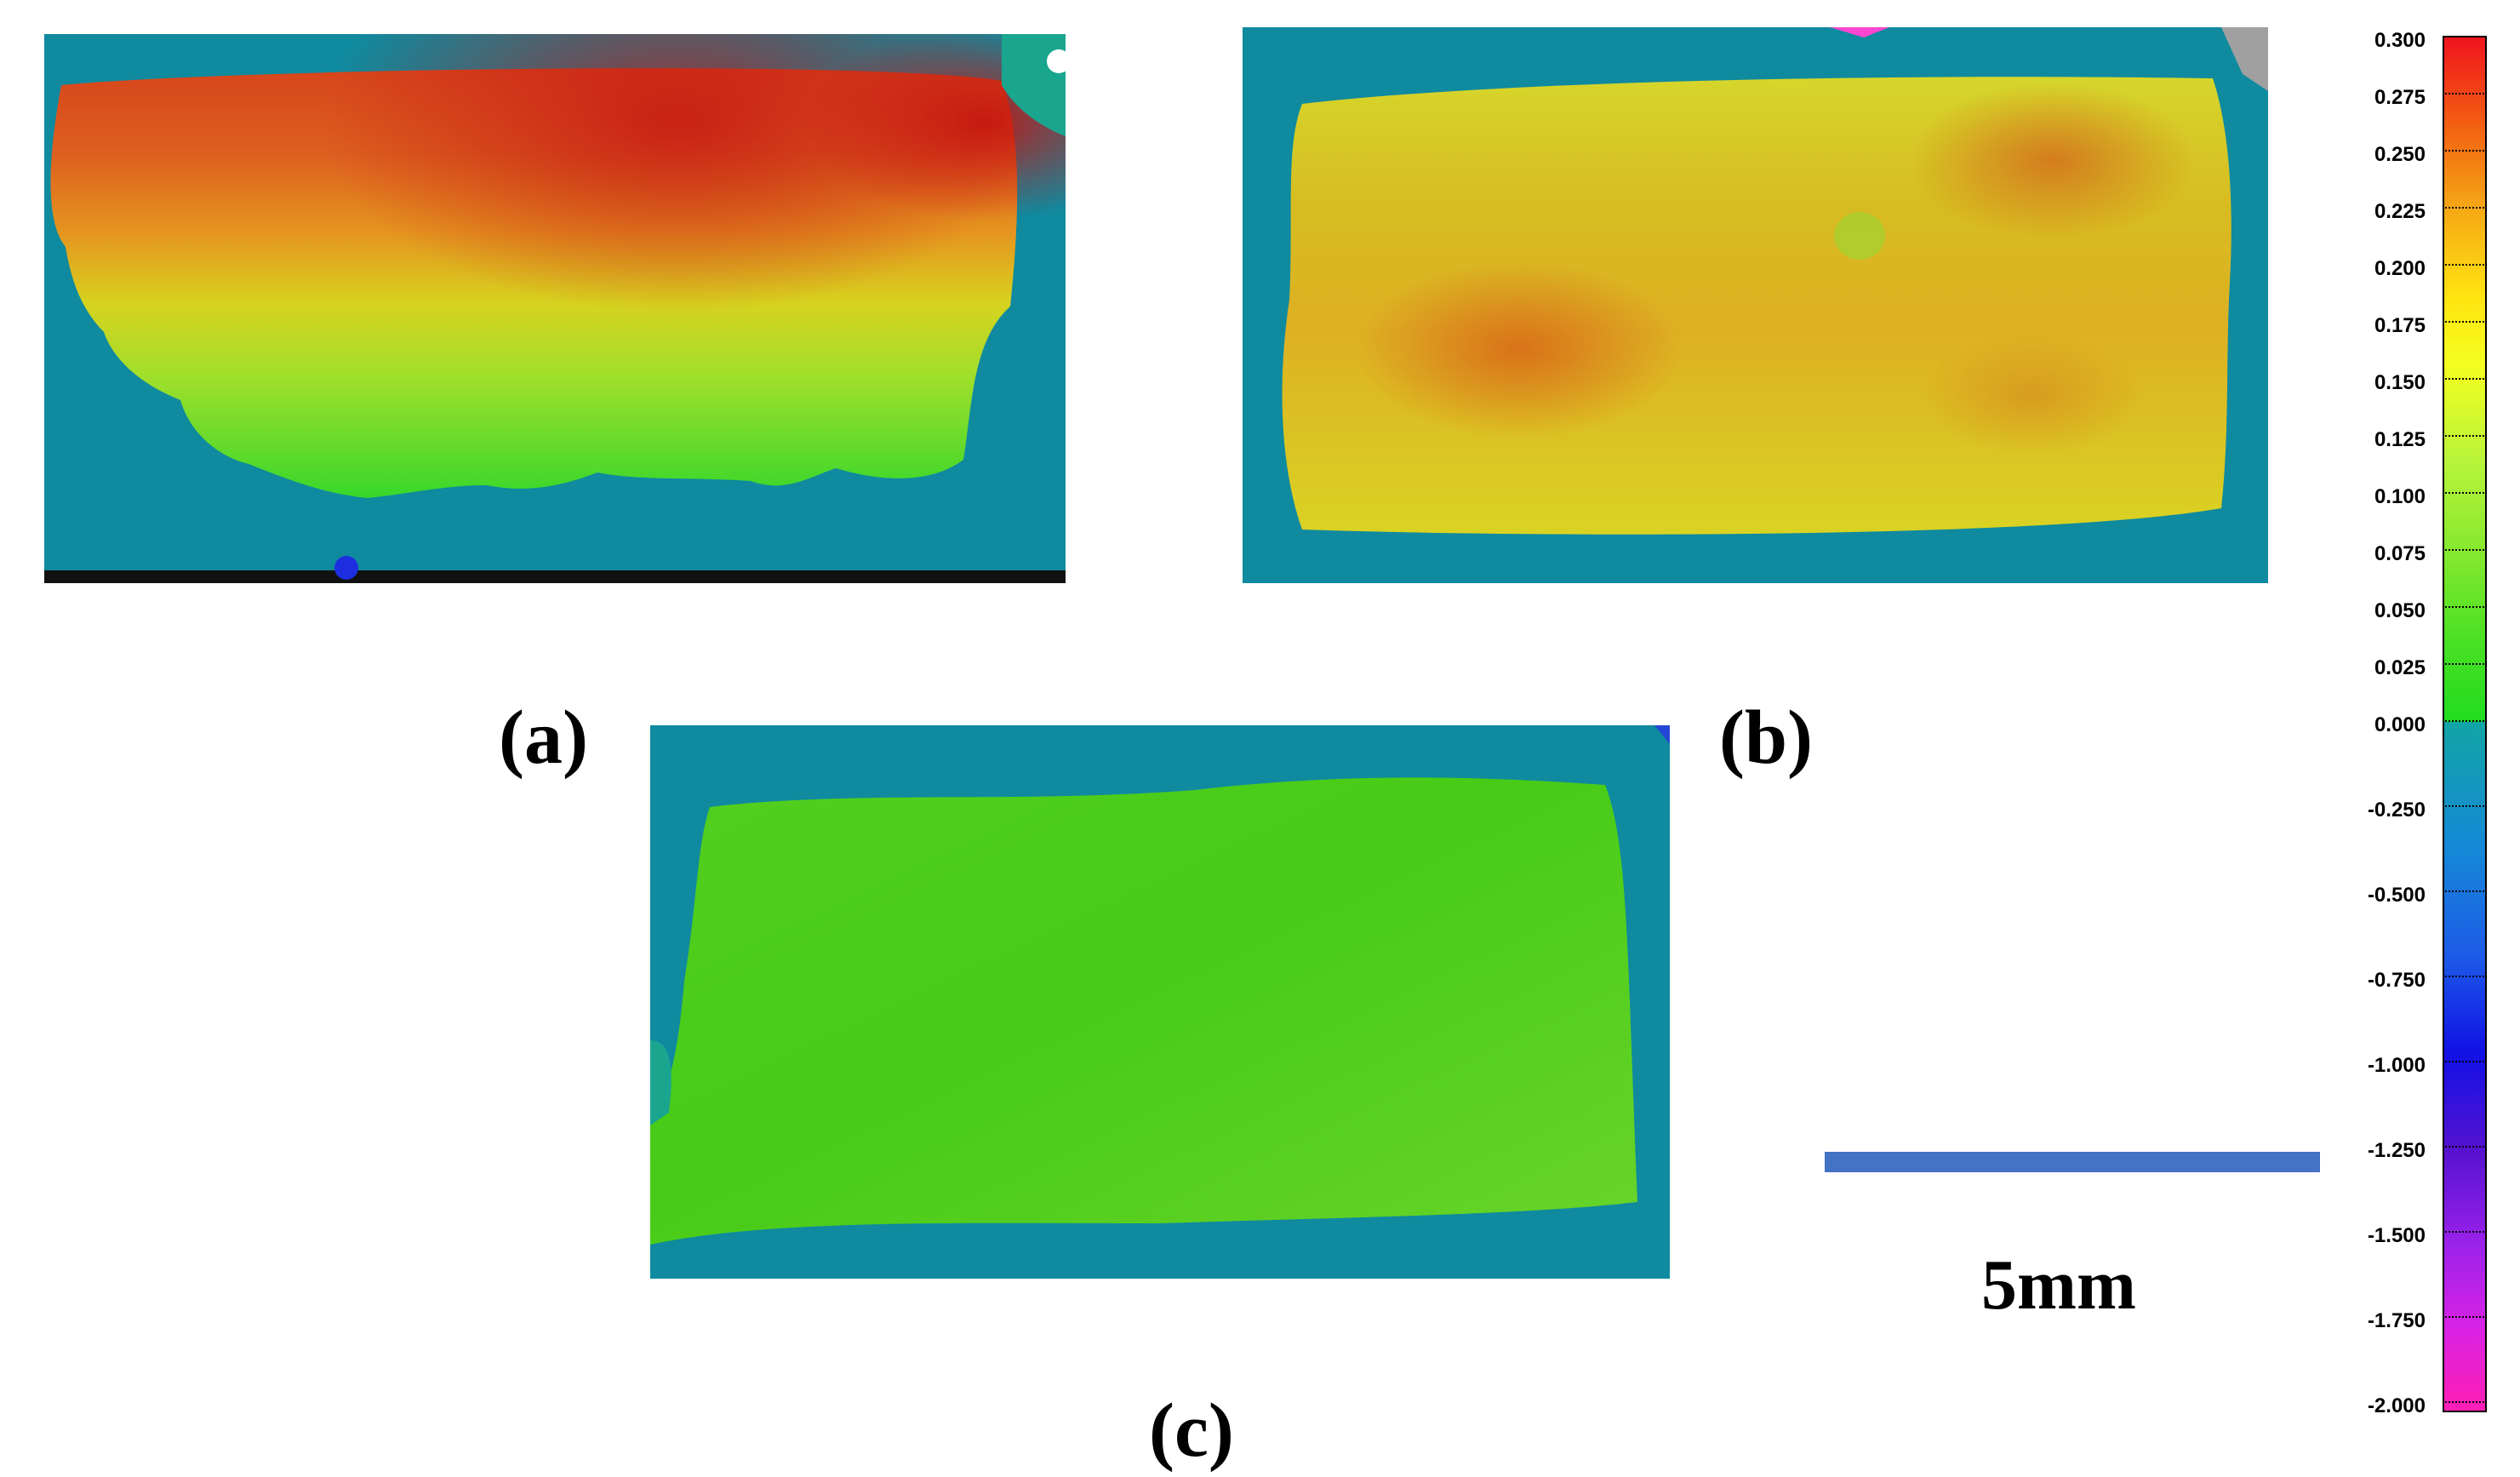 The image size is (2520, 1477). What do you see at coordinates (2400, 724) in the screenshot?
I see `colorbar-label: 0.000` at bounding box center [2400, 724].